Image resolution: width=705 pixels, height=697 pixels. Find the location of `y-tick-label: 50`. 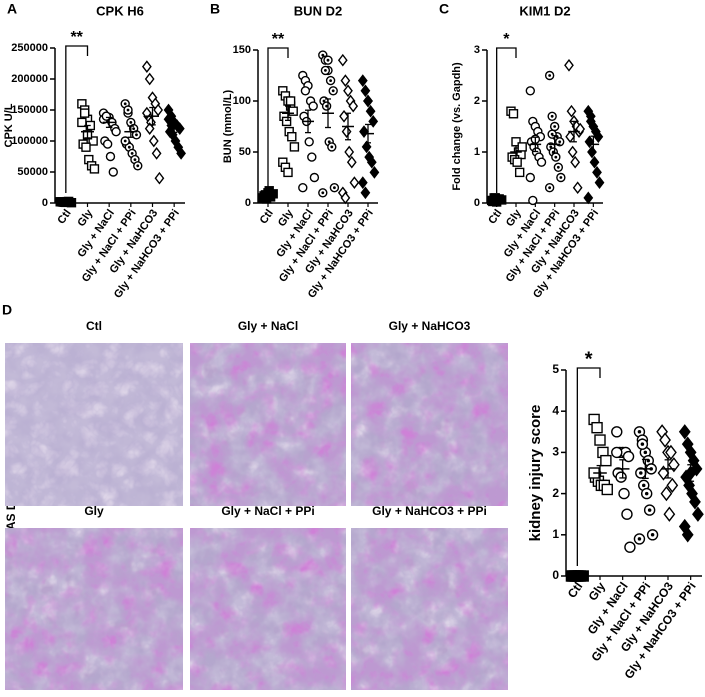

y-tick-label: 50 is located at coordinates (245, 152).